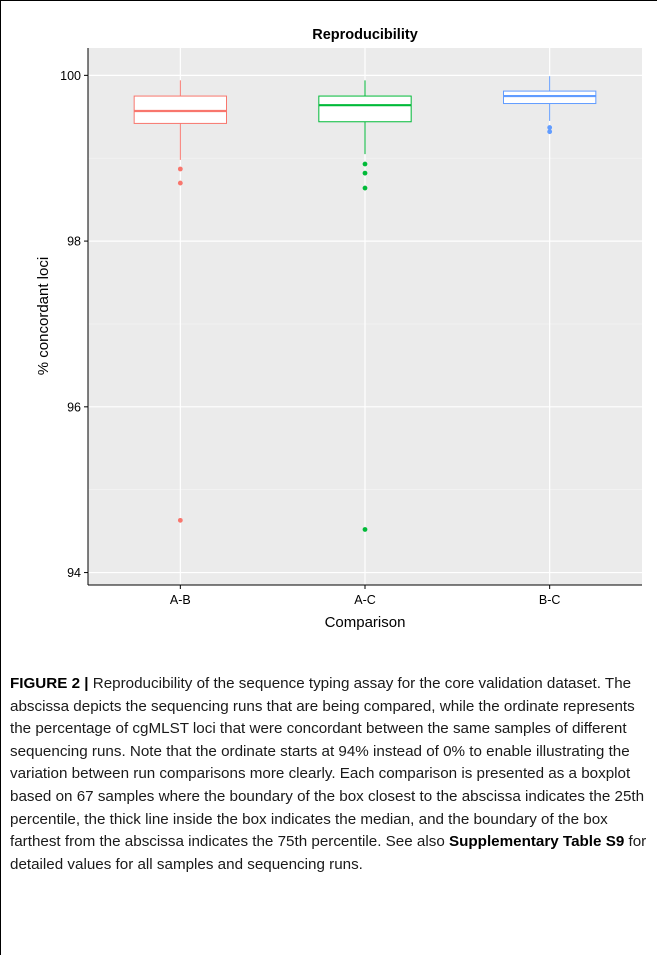 Image resolution: width=657 pixels, height=955 pixels. Describe the element at coordinates (43, 316) in the screenshot. I see `y-axis-title: % concordant loci` at that location.